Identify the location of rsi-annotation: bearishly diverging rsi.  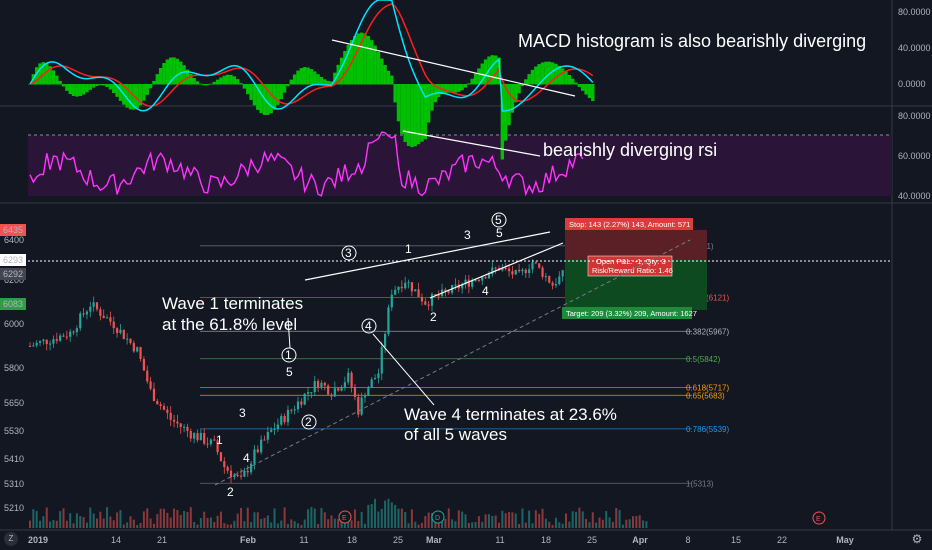
(630, 150).